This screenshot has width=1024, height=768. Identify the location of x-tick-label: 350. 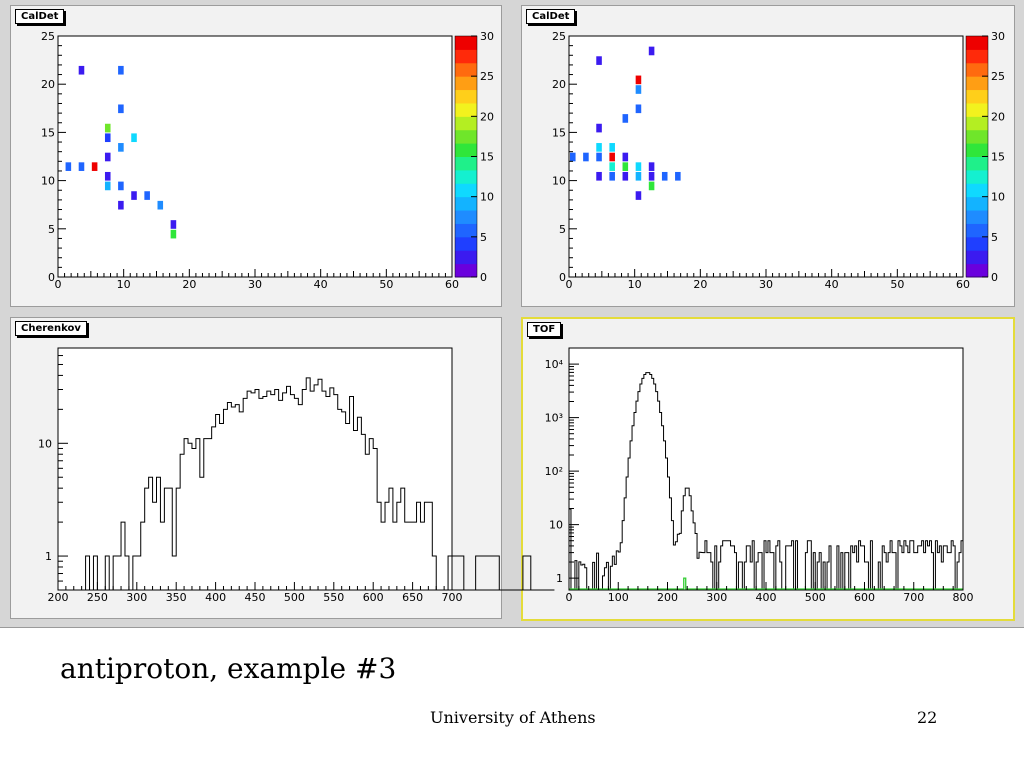
(176, 597).